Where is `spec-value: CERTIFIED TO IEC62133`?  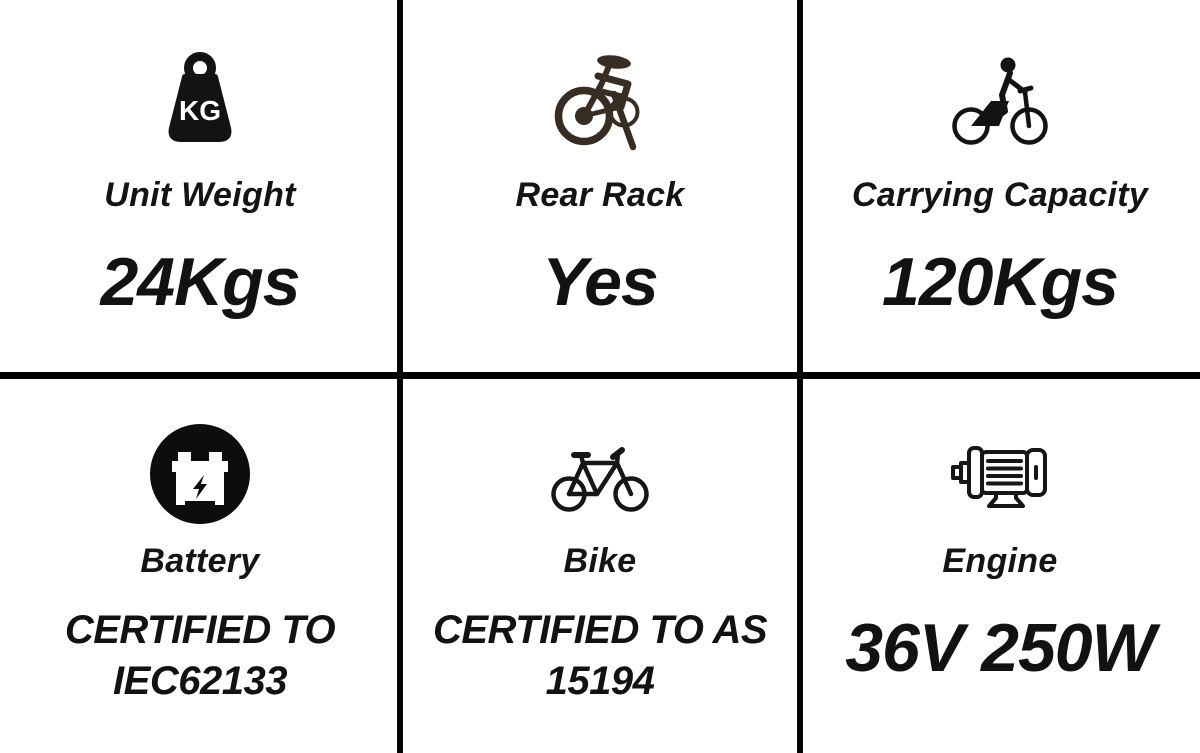 spec-value: CERTIFIED TO IEC62133 is located at coordinates (200, 656).